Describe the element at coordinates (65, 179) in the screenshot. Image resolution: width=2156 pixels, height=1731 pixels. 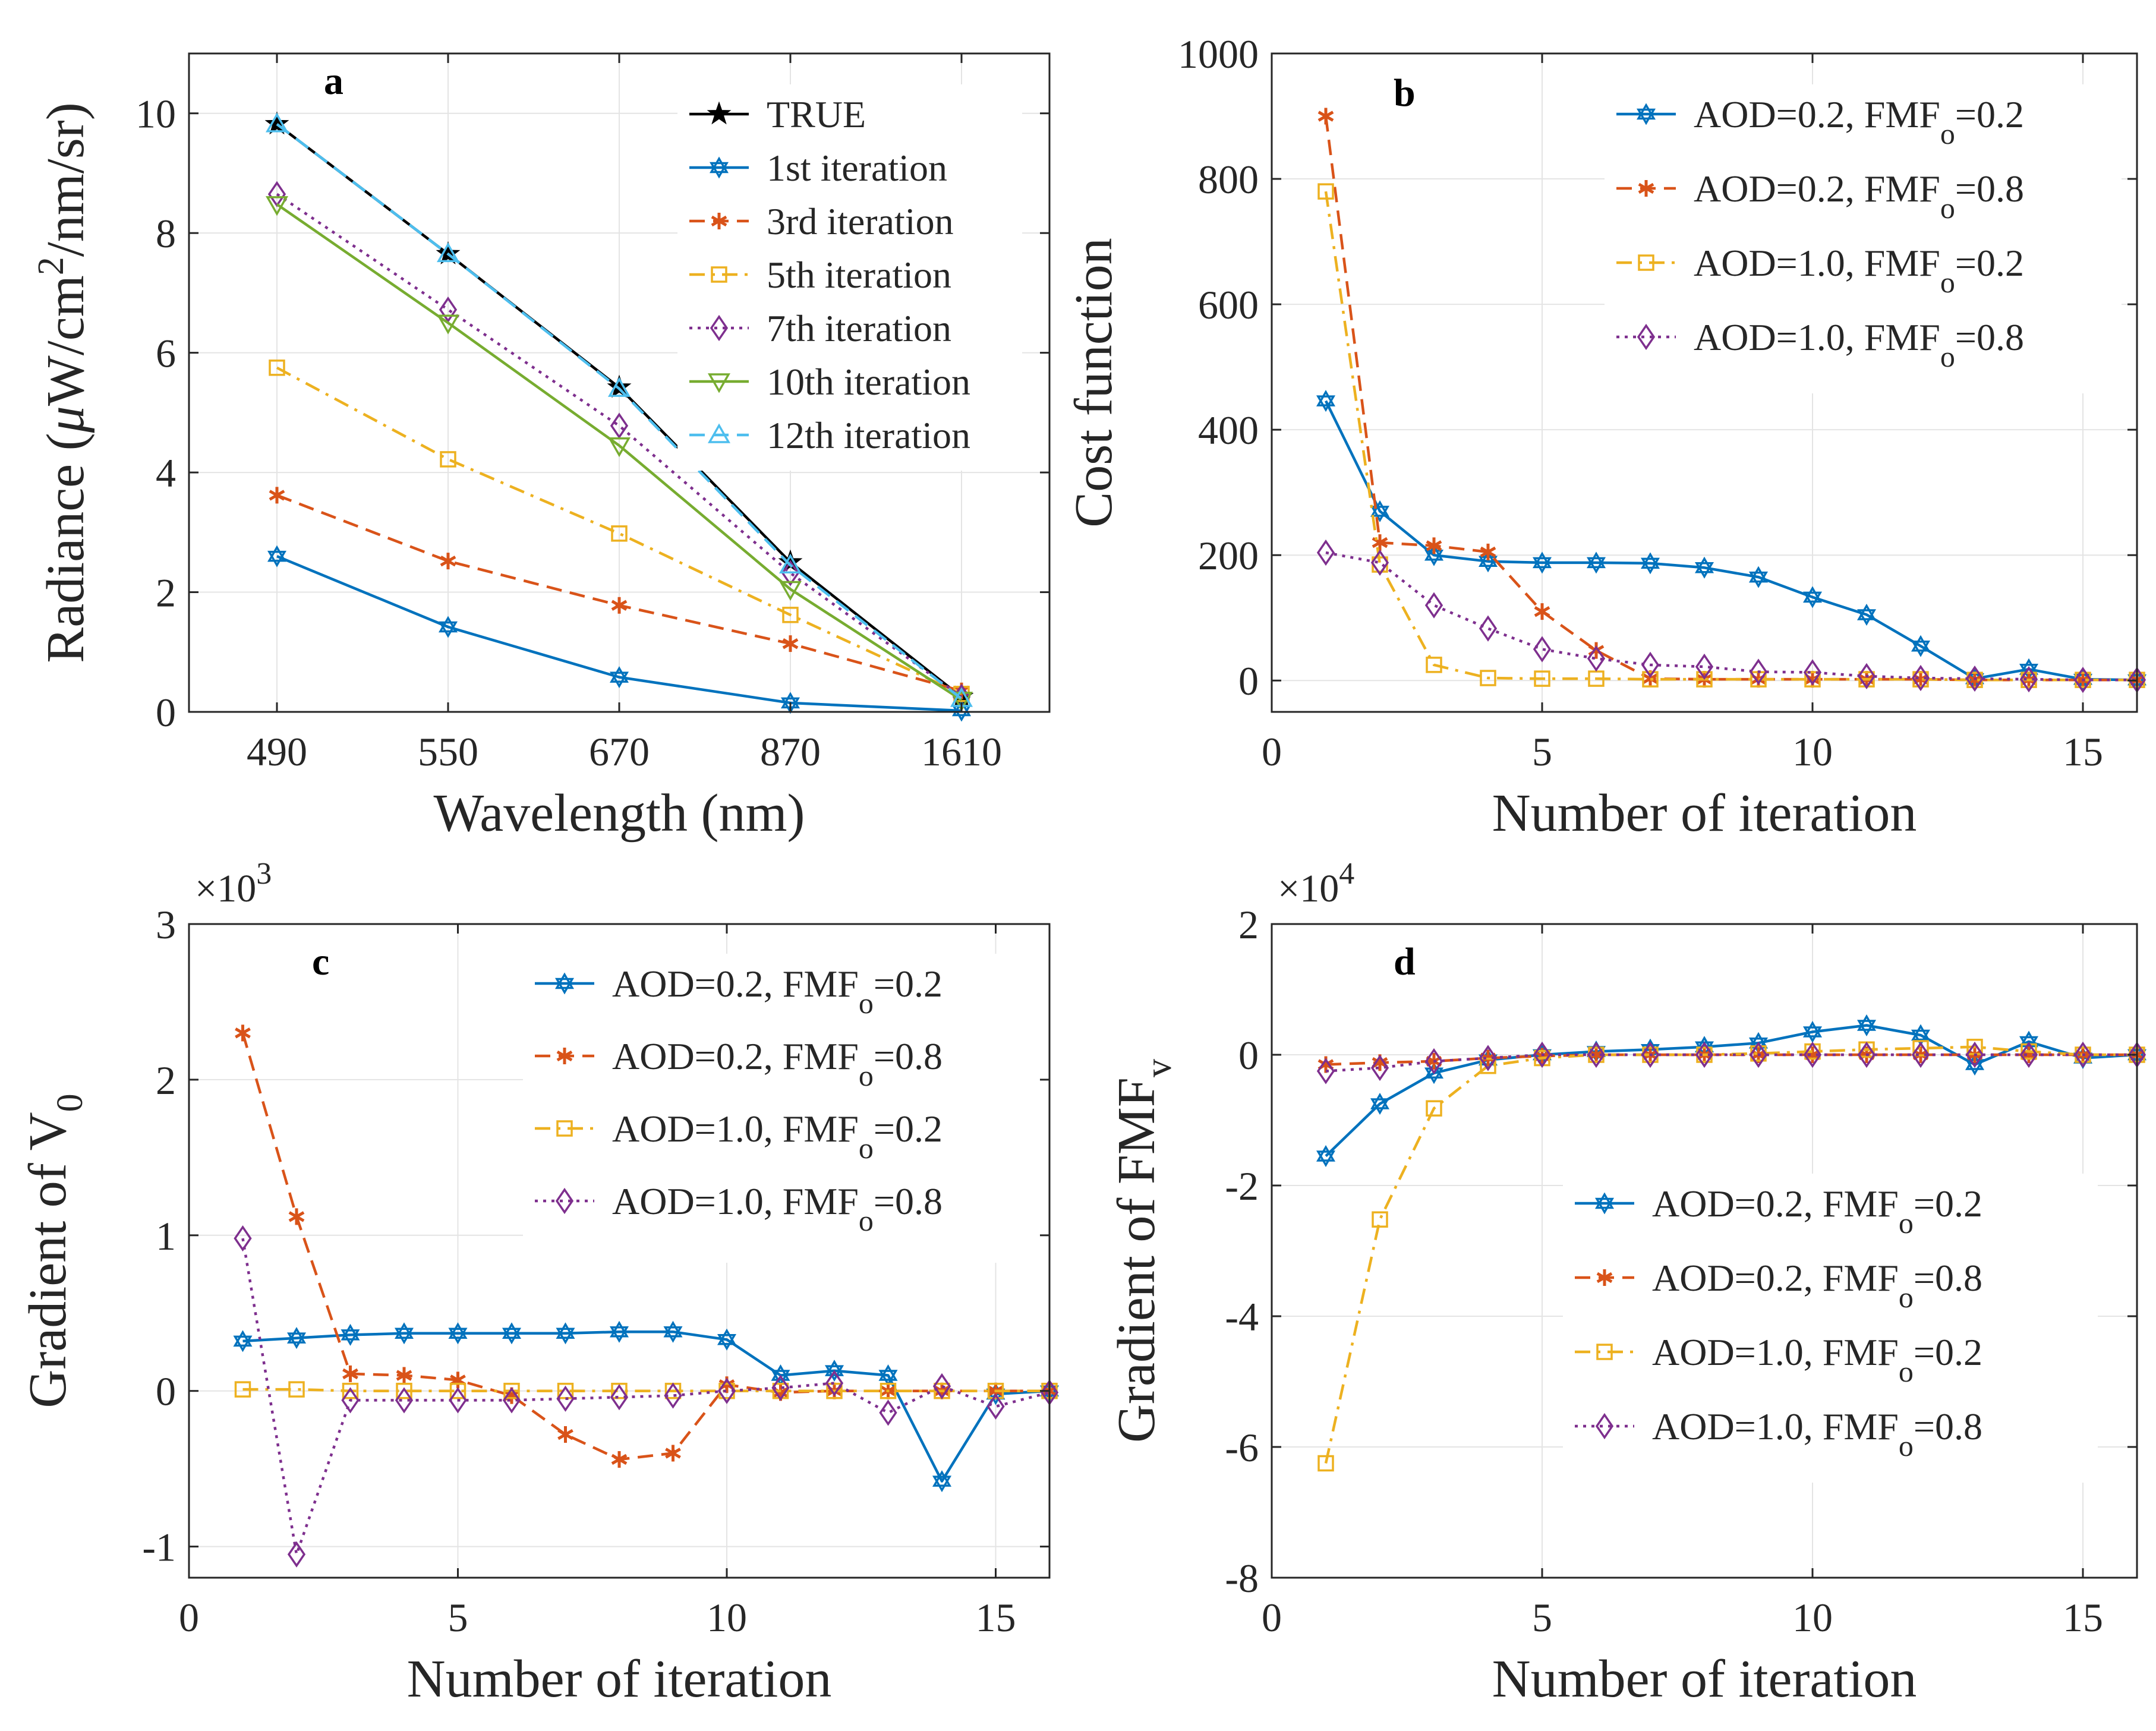
I see `y-axis-label-part: /nm/sr)` at that location.